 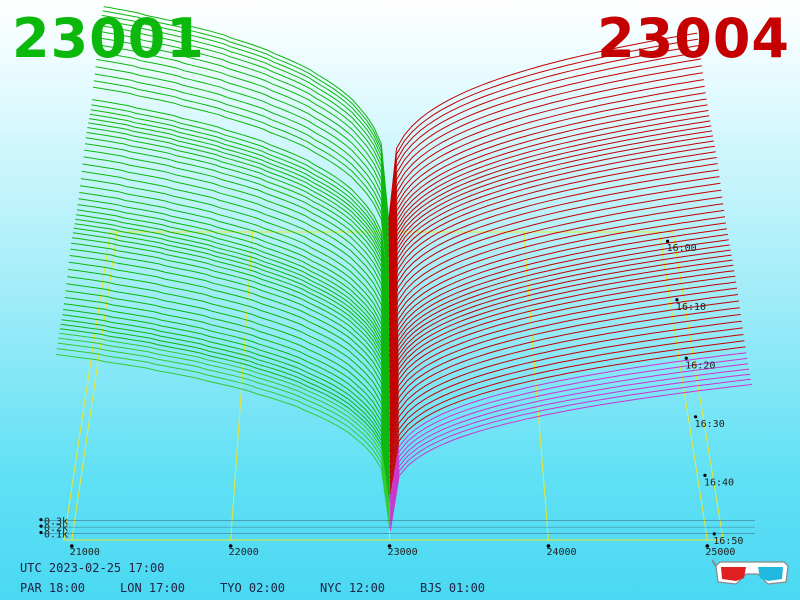 What do you see at coordinates (682, 248) in the screenshot?
I see `time-tick-label: 16:00` at bounding box center [682, 248].